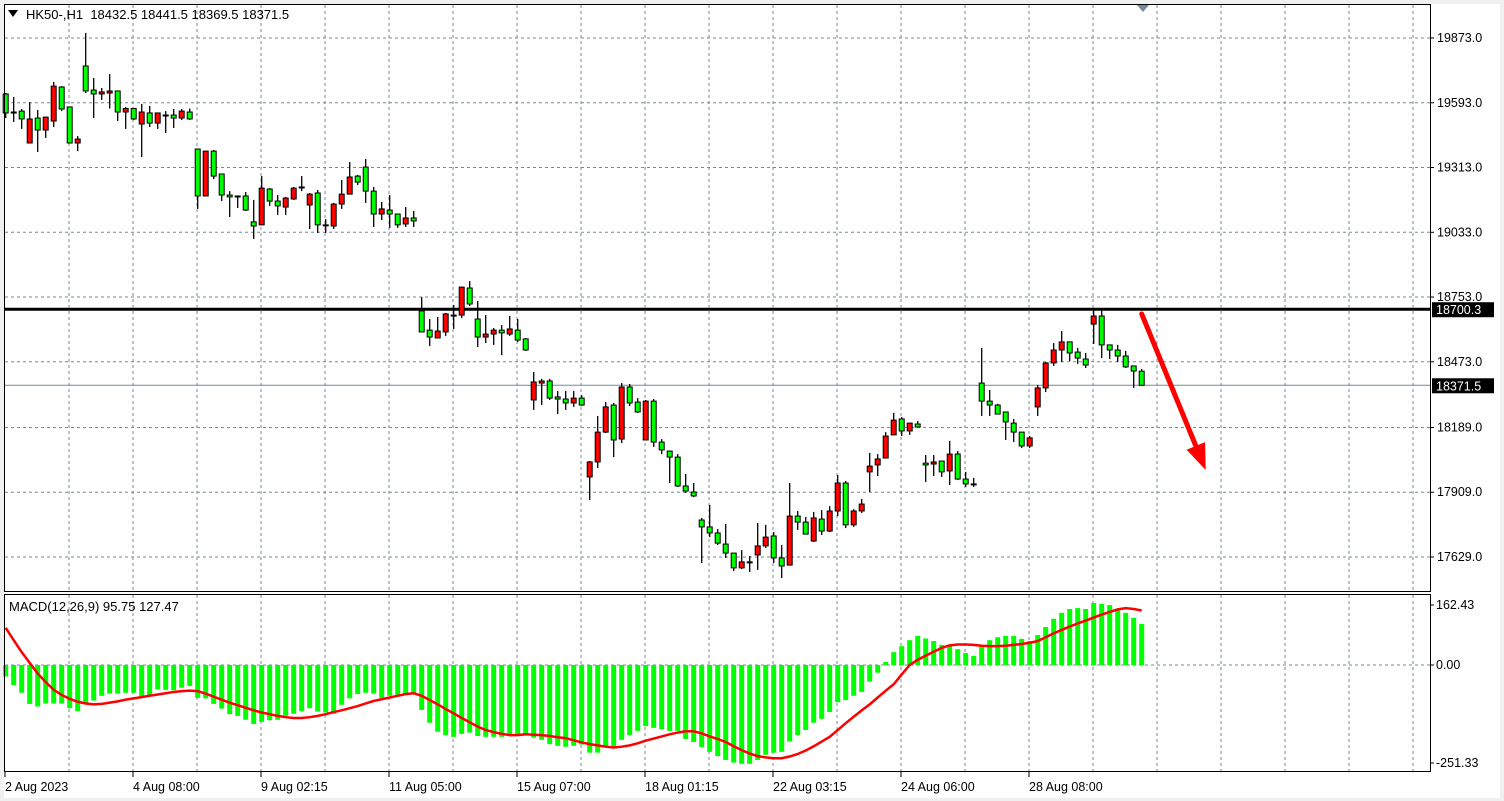  I want to click on macd-signal-line, so click(573, 683).